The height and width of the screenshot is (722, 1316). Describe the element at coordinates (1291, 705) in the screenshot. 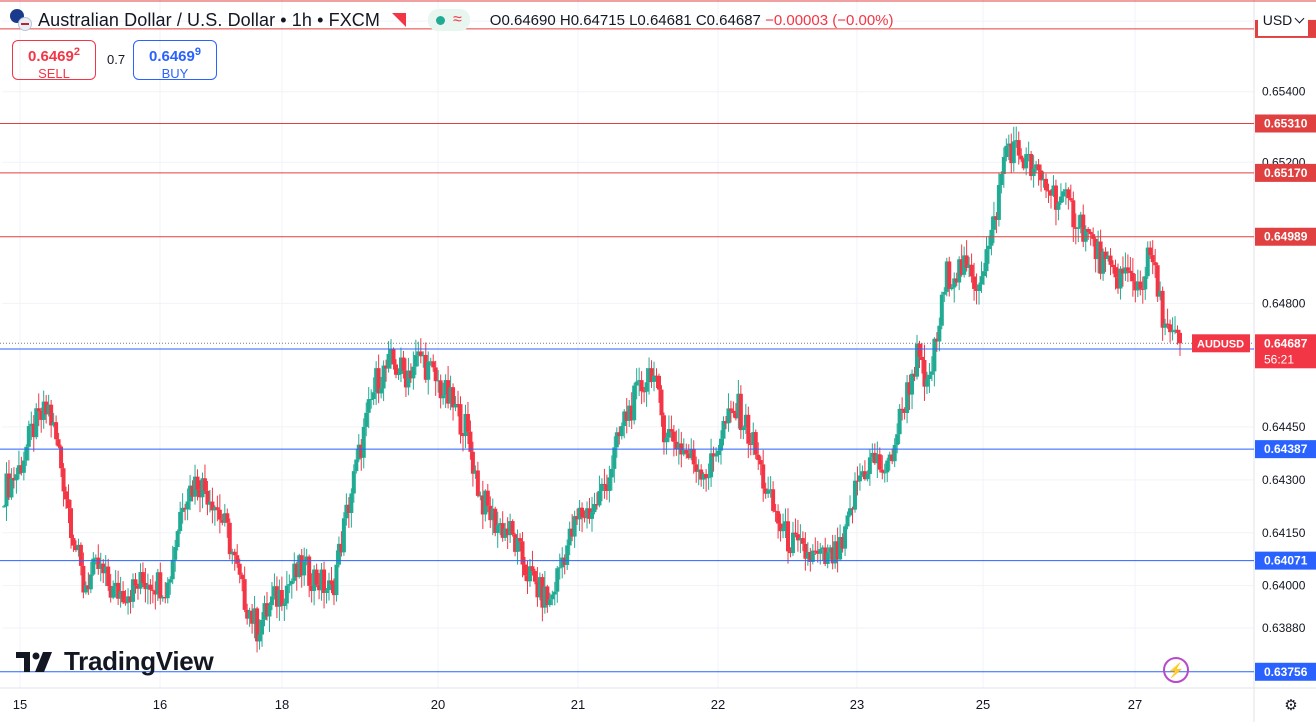

I see `gear-icon: ⚙` at that location.